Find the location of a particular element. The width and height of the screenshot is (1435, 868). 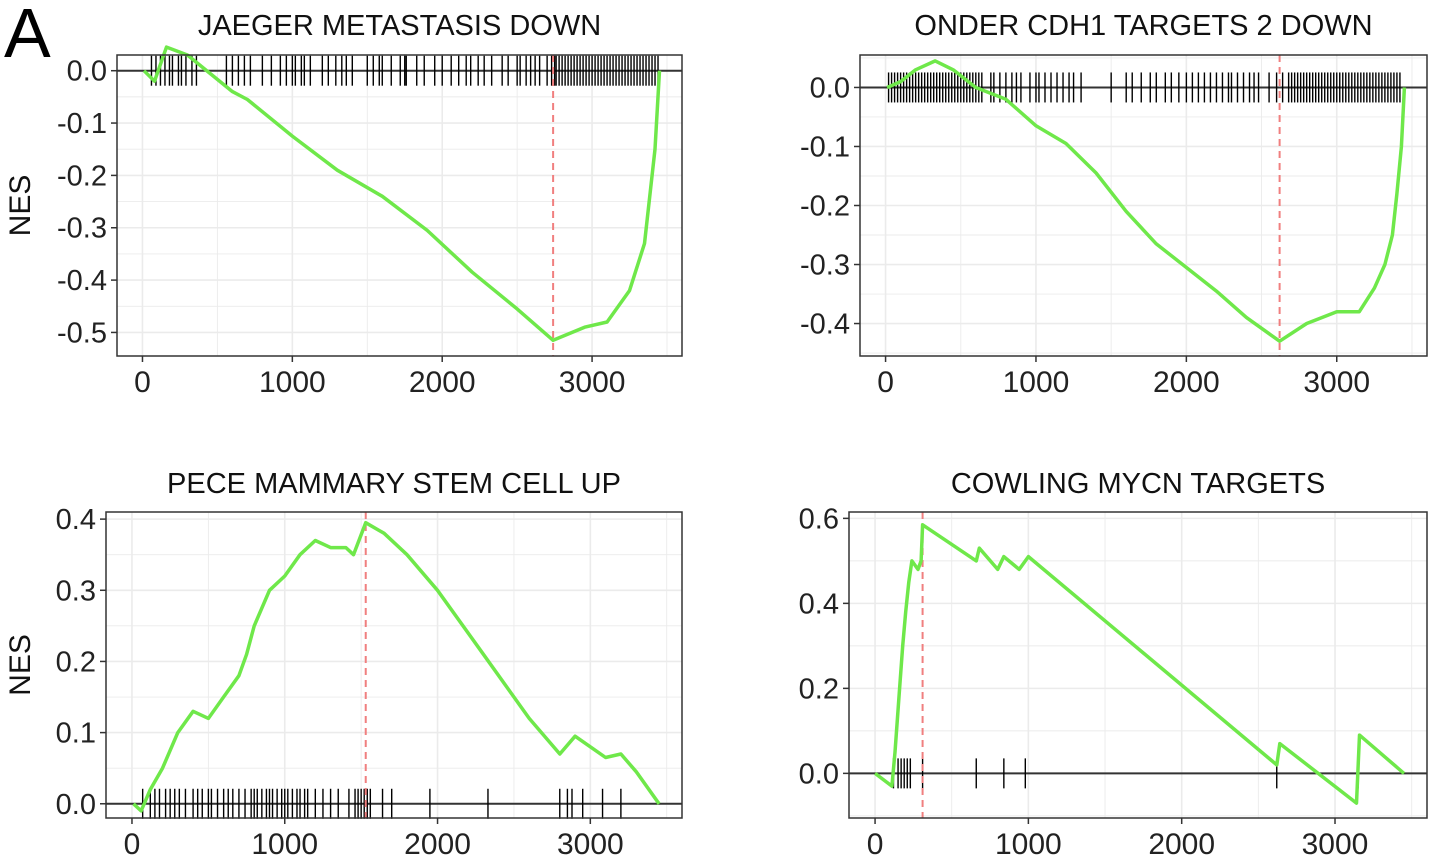

y-tick-label: -0.5 is located at coordinates (82, 333).